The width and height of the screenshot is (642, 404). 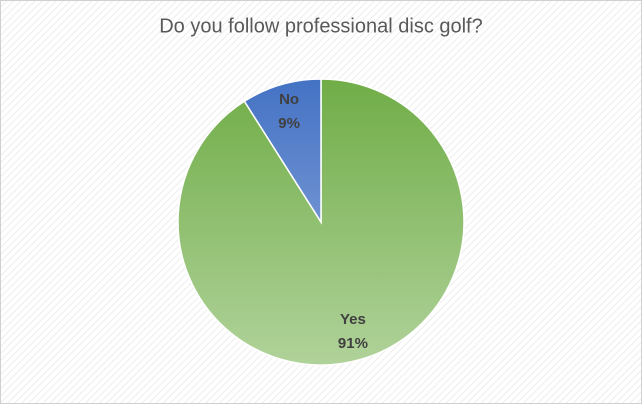 I want to click on chart-title: Do you follow professional disc golf?, so click(x=321, y=26).